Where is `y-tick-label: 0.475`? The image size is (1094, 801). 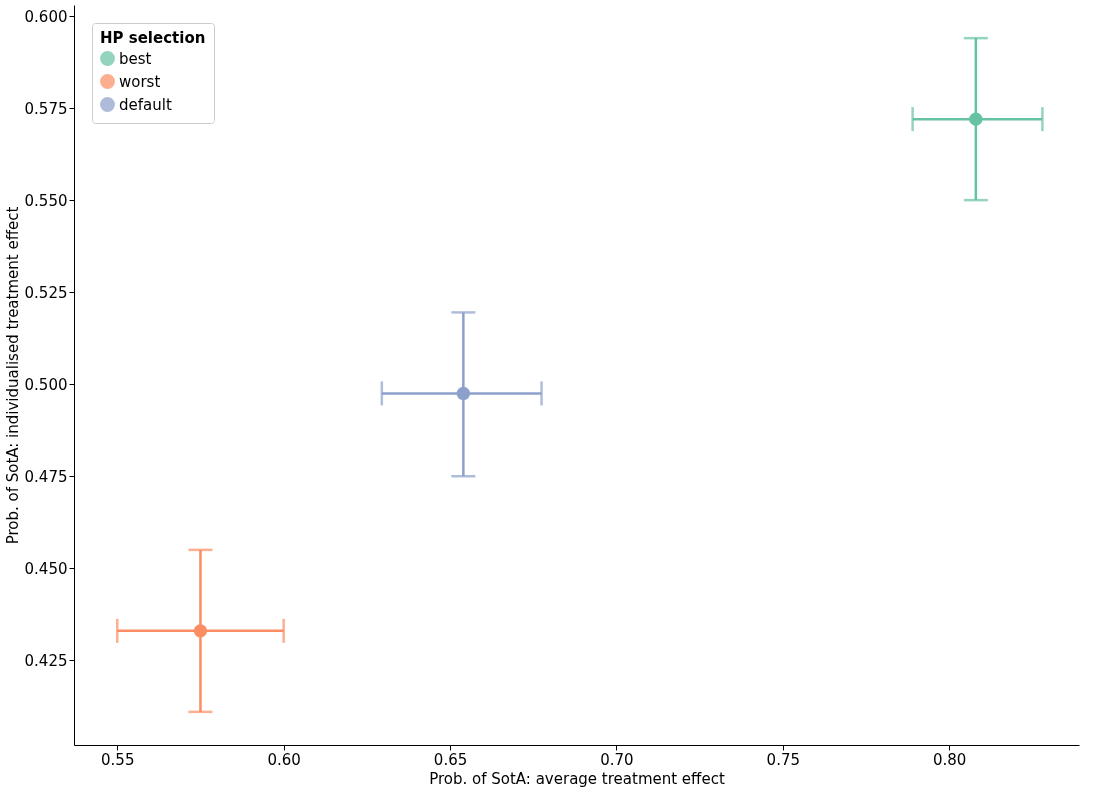 y-tick-label: 0.475 is located at coordinates (46, 476).